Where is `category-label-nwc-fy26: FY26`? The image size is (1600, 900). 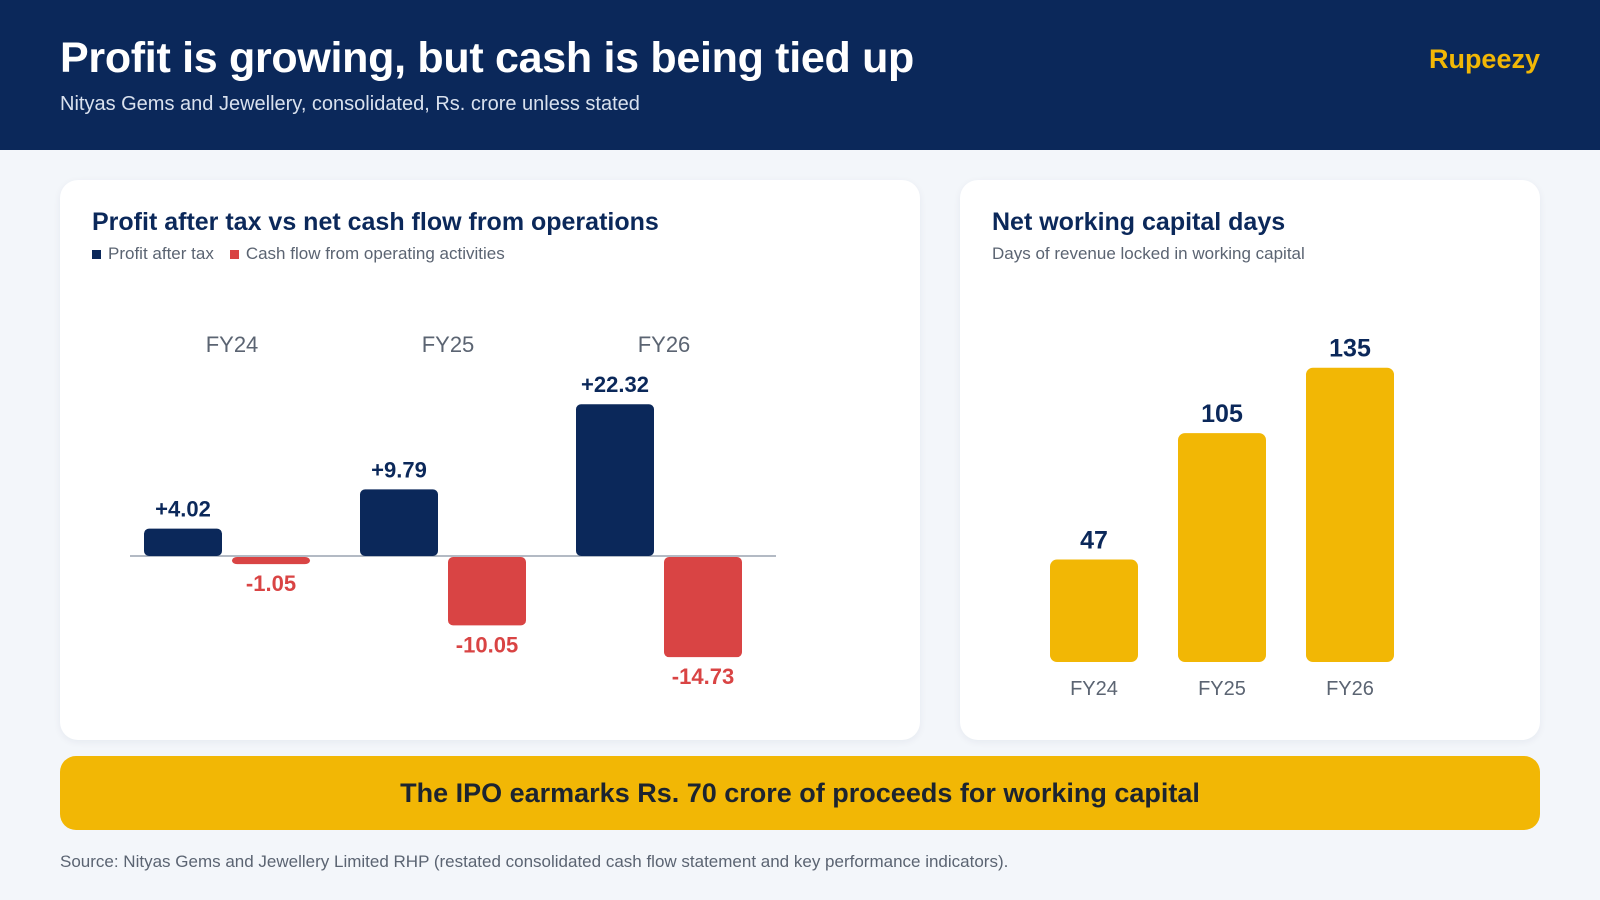 category-label-nwc-fy26: FY26 is located at coordinates (1350, 689).